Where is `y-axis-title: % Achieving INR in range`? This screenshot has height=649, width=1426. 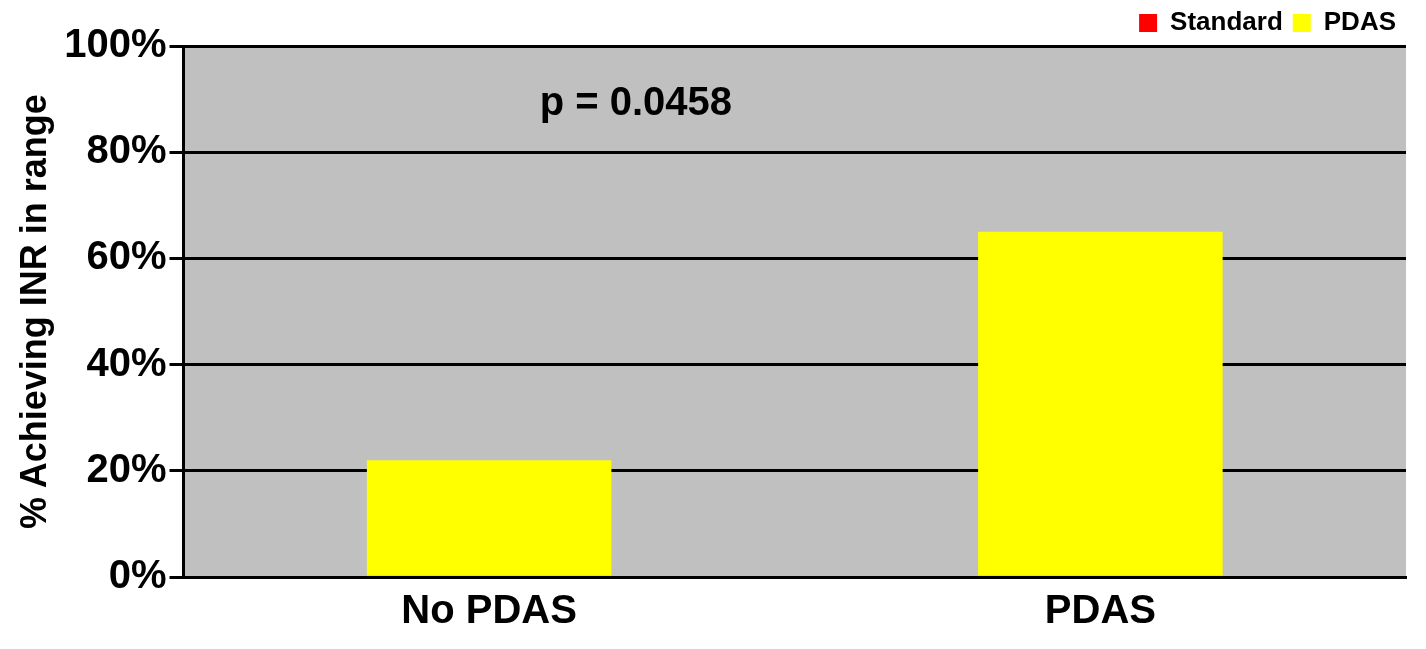 y-axis-title: % Achieving INR in range is located at coordinates (33, 311).